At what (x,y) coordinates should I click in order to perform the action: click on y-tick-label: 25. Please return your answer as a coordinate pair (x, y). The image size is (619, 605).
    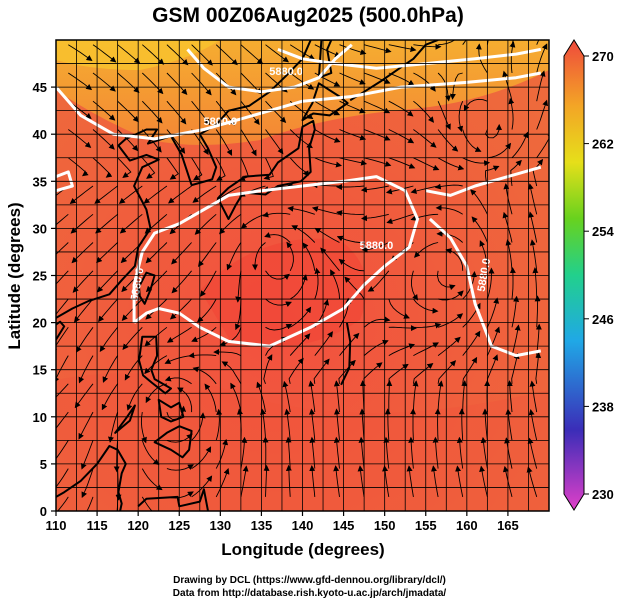
    Looking at the image, I should click on (40, 276).